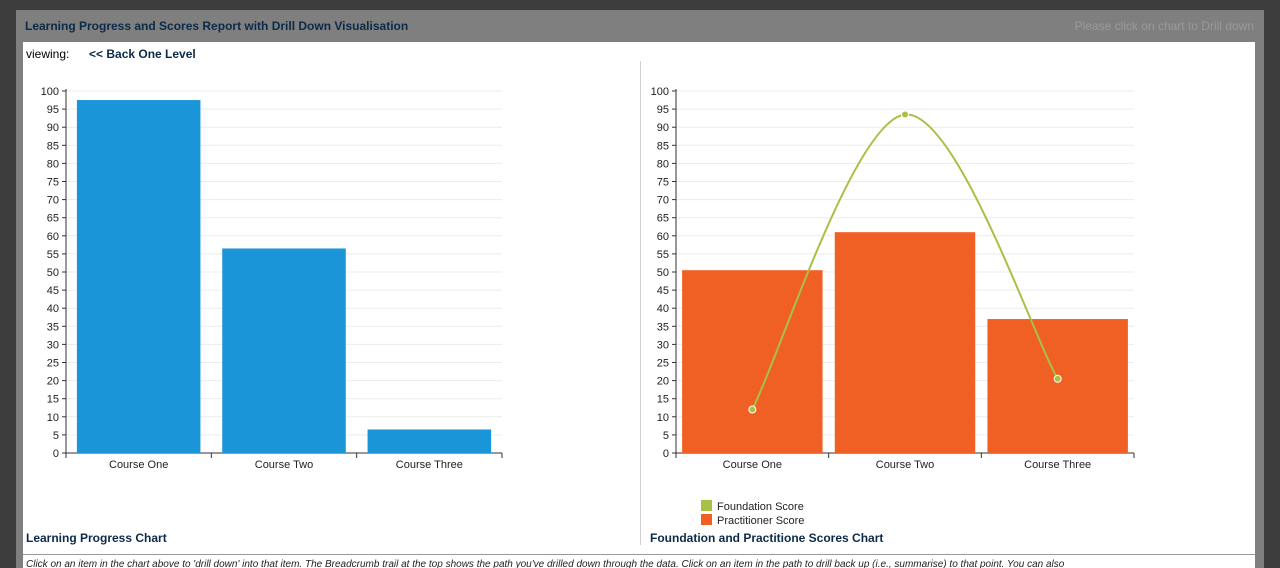 Image resolution: width=1280 pixels, height=568 pixels. I want to click on practitioner-bar-course-one, so click(752, 361).